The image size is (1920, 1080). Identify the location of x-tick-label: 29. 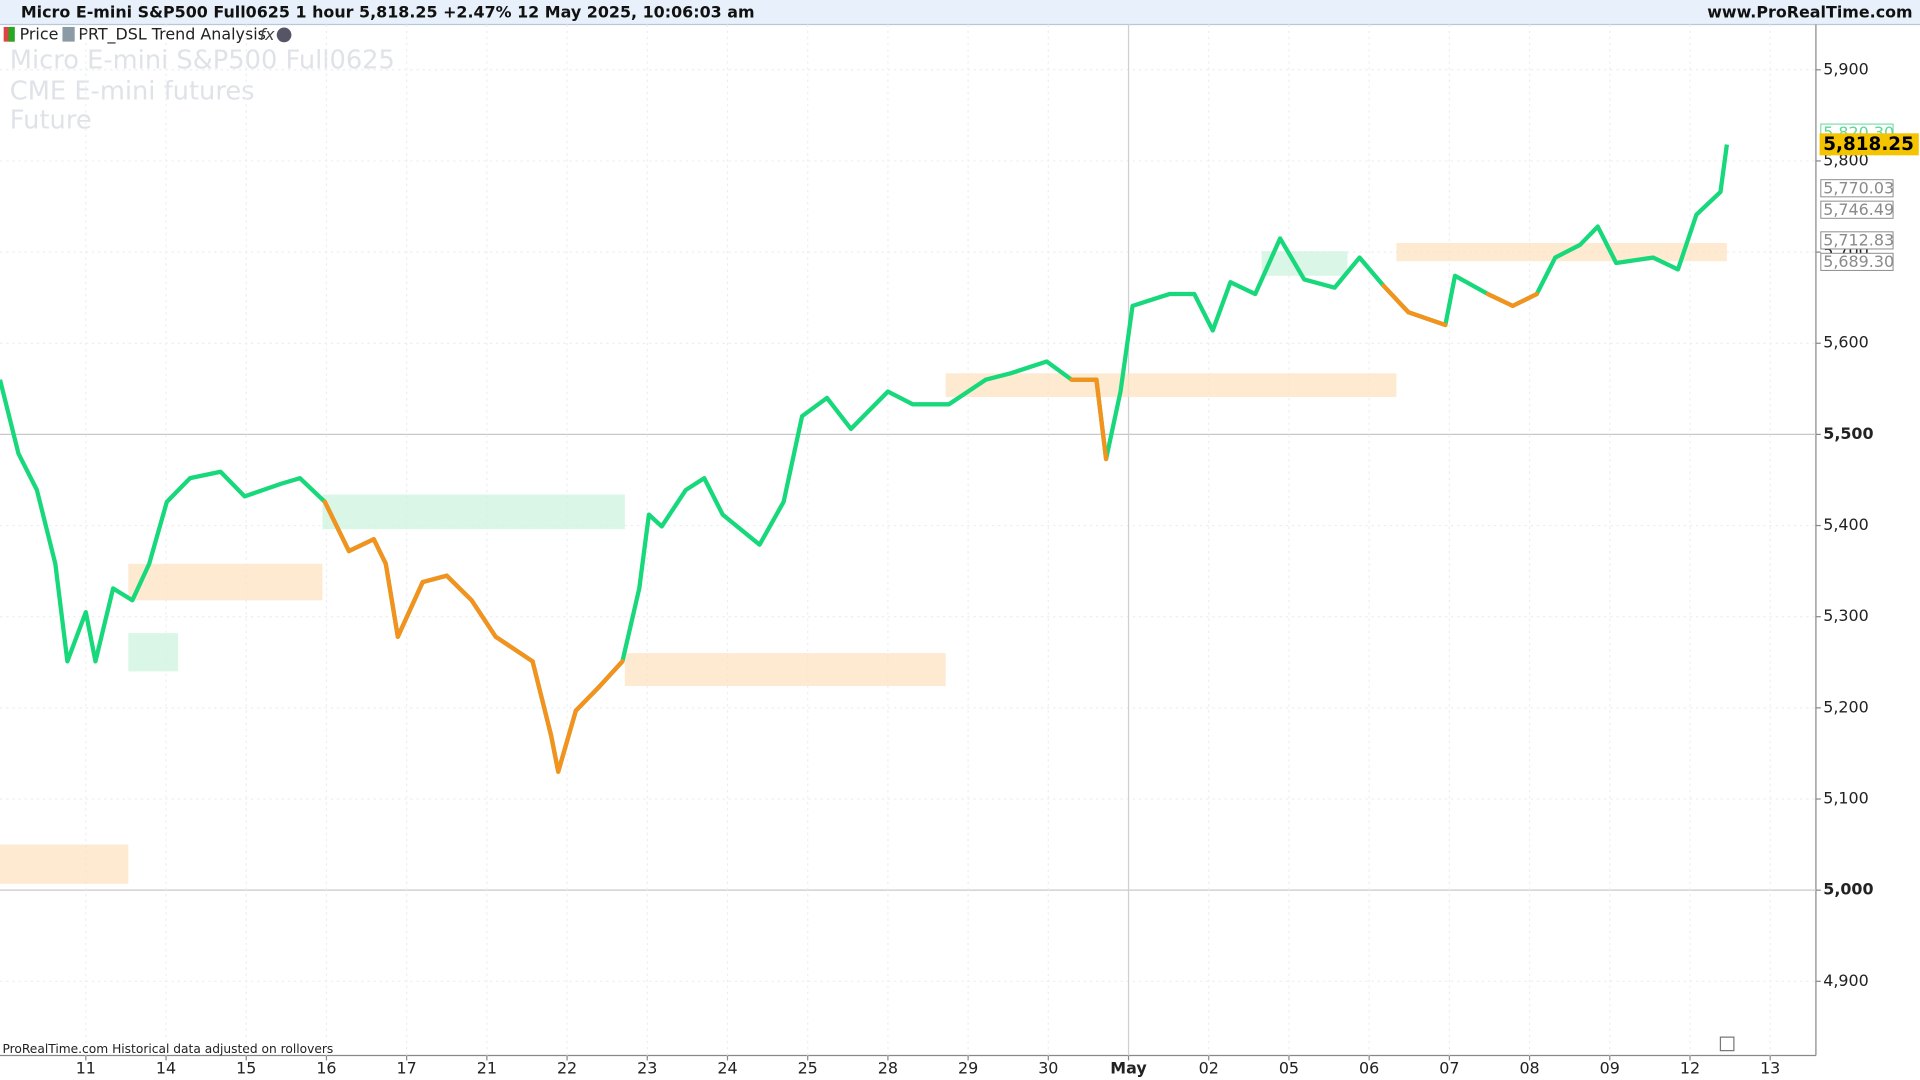
(968, 1067).